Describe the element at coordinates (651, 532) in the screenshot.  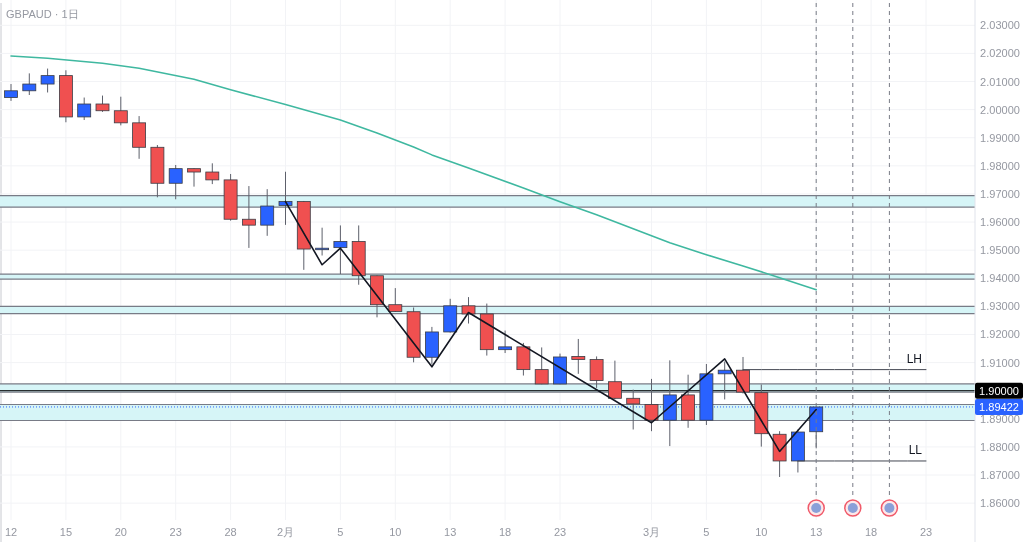
I see `x-tick-label: 3月` at that location.